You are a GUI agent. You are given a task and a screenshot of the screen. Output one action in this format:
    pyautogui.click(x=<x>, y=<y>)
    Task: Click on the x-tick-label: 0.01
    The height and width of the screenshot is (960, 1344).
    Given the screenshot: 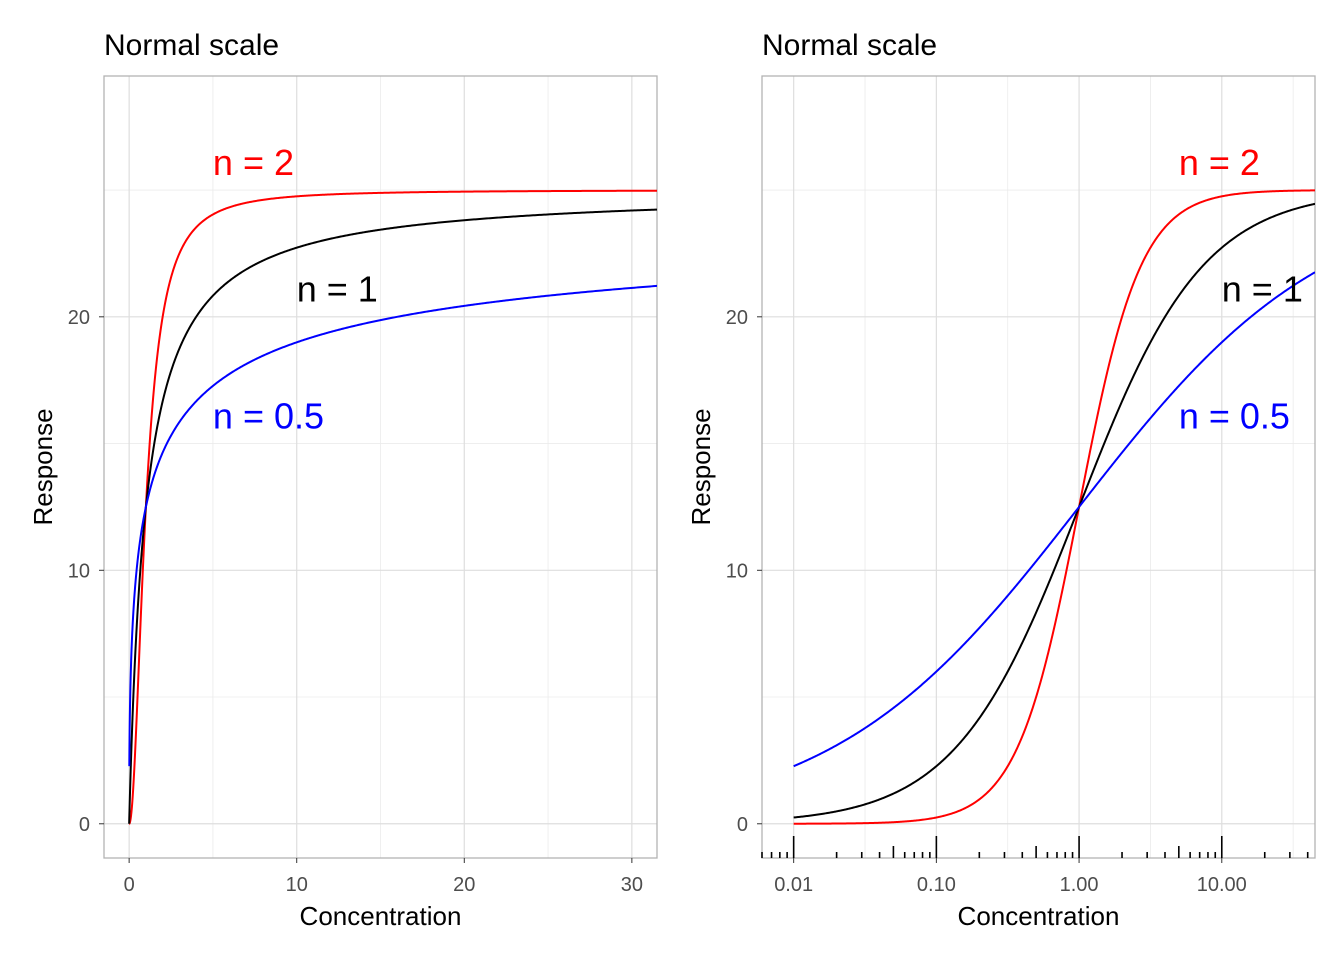 What is the action you would take?
    pyautogui.click(x=793, y=885)
    